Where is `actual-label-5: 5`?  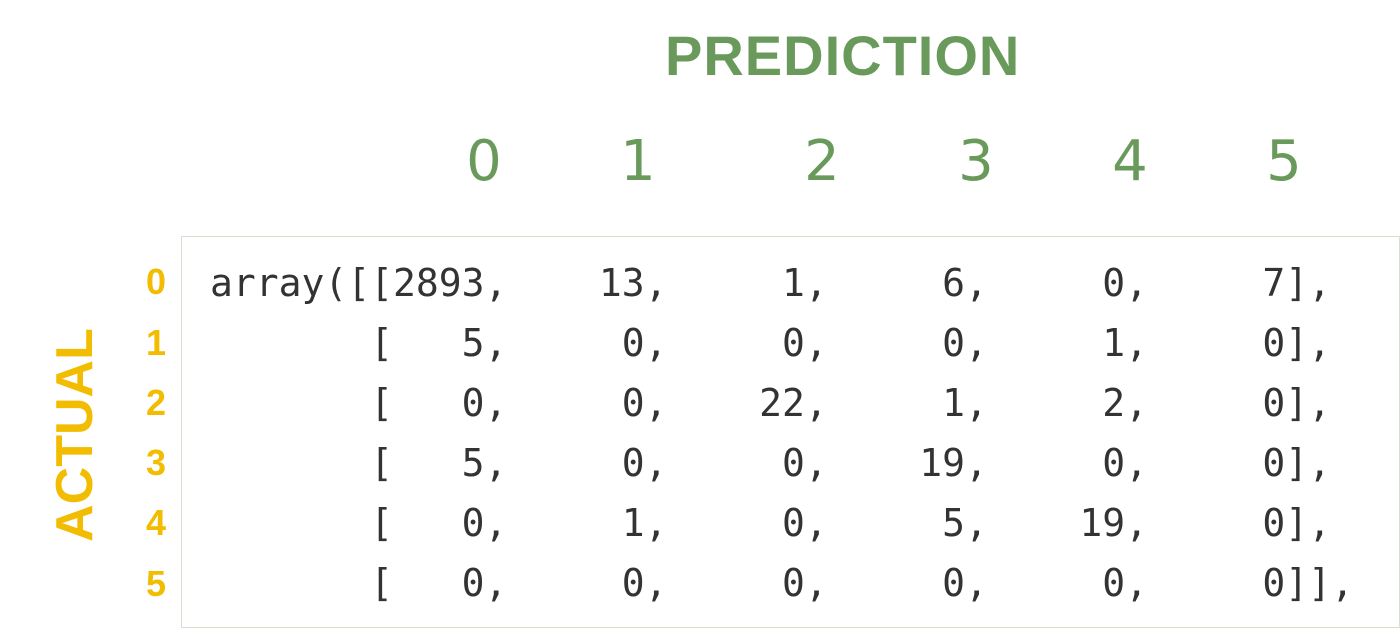
actual-label-5: 5 is located at coordinates (156, 583).